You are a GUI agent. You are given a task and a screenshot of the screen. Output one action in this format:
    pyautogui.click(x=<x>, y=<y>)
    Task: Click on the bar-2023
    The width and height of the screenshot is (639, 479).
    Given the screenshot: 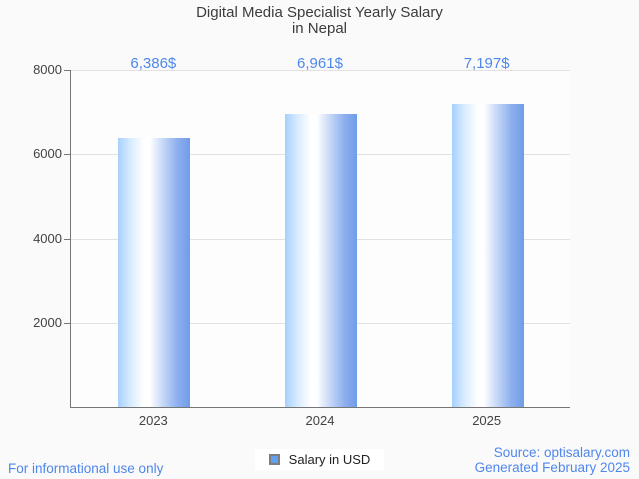 What is the action you would take?
    pyautogui.click(x=154, y=272)
    